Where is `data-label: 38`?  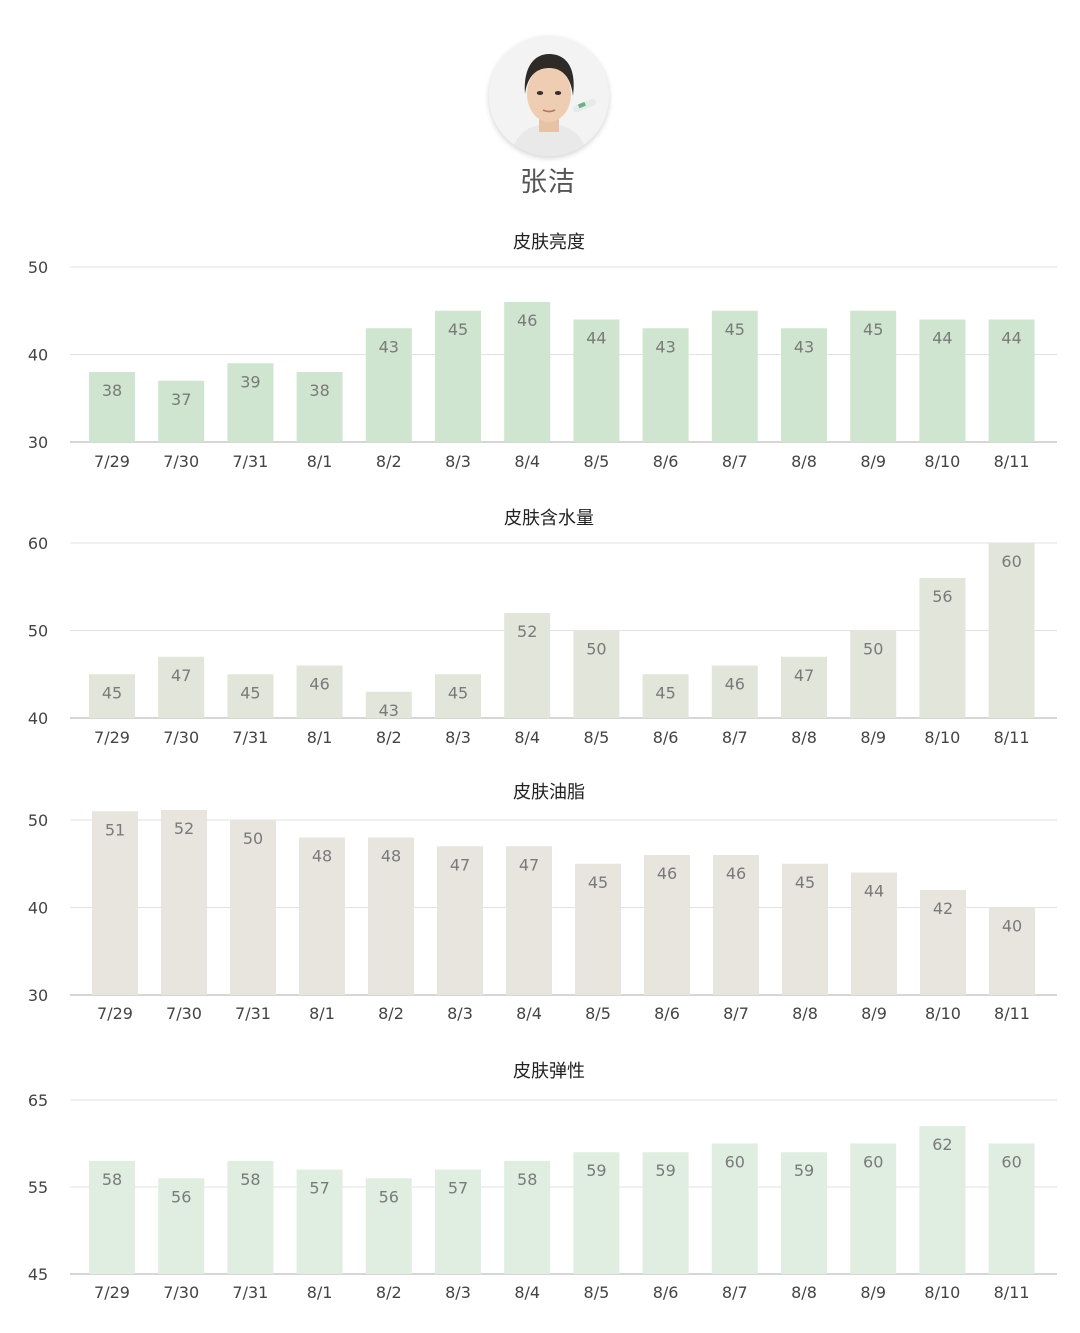
data-label: 38 is located at coordinates (319, 390).